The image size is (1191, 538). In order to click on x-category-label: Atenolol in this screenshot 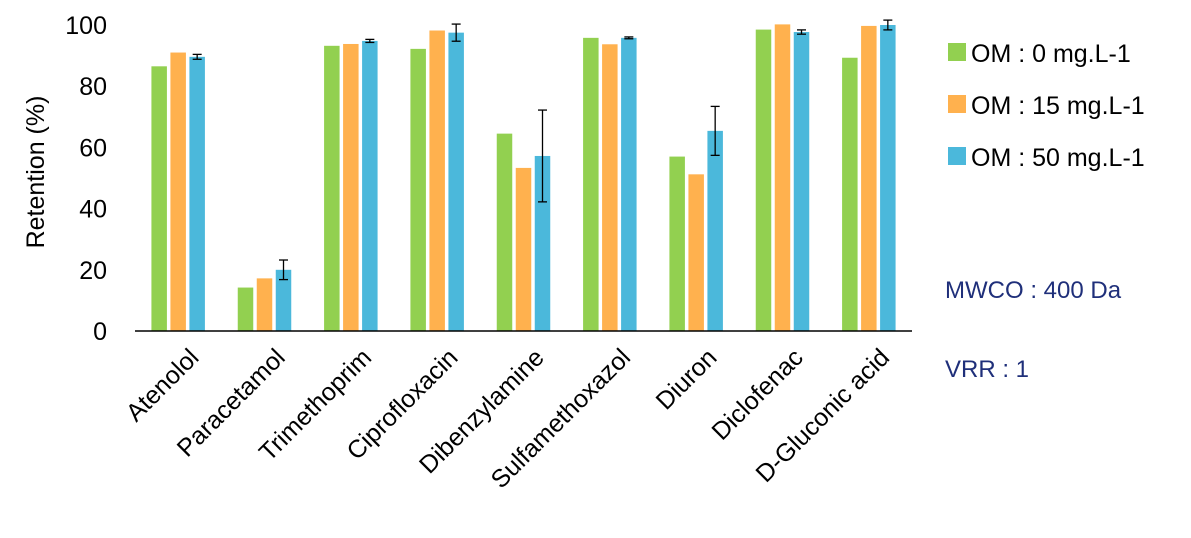, I will do `click(163, 385)`.